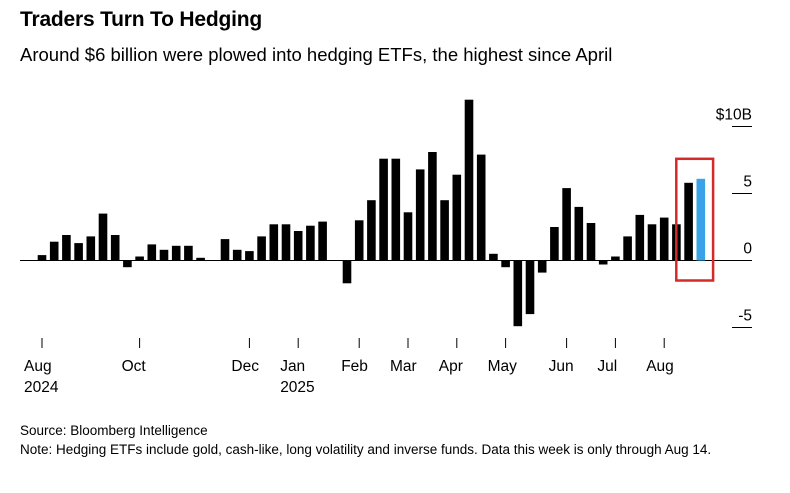 This screenshot has height=493, width=790. Describe the element at coordinates (745, 316) in the screenshot. I see `y-tick-label-3: -5` at that location.